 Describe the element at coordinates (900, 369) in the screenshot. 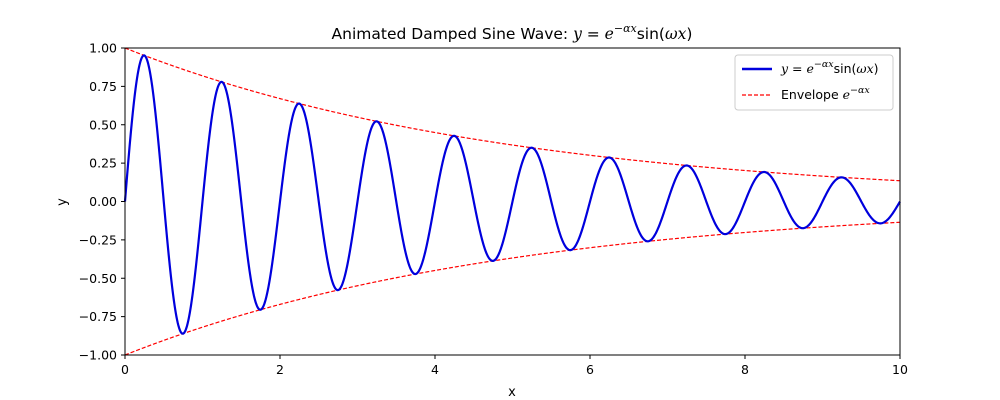

I see `x-tick-label: 10` at that location.